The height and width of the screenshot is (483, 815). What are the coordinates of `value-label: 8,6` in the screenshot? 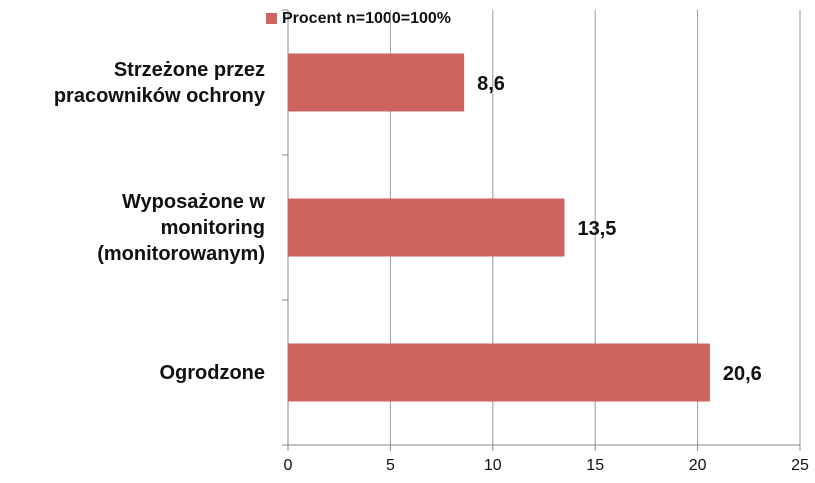 It's located at (491, 84).